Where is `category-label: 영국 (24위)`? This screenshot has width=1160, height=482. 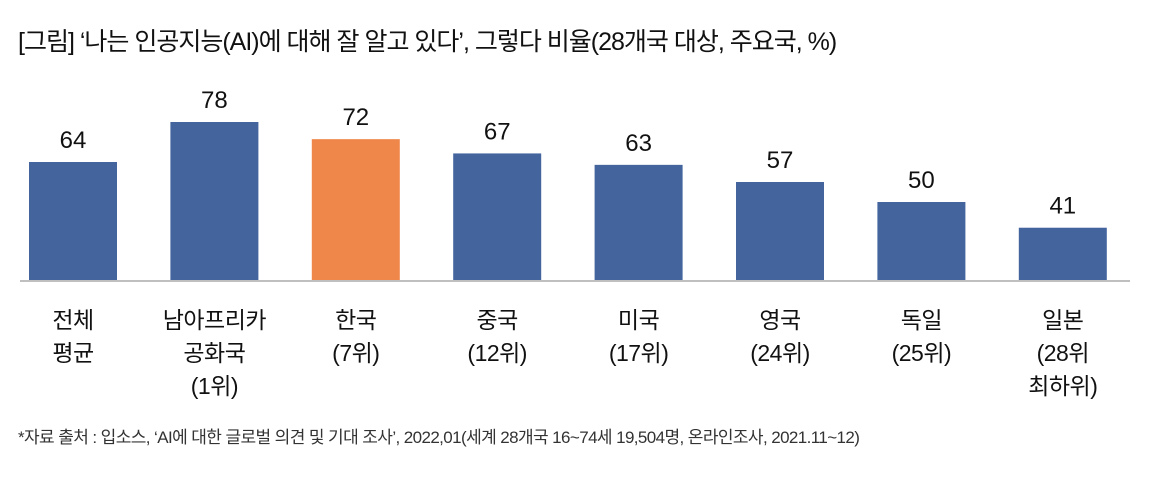 category-label: 영국 (24위) is located at coordinates (780, 336).